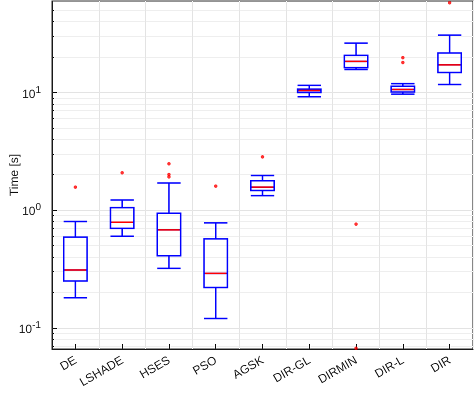 The image size is (474, 394). I want to click on x-tick-label: DIR-L, so click(389, 366).